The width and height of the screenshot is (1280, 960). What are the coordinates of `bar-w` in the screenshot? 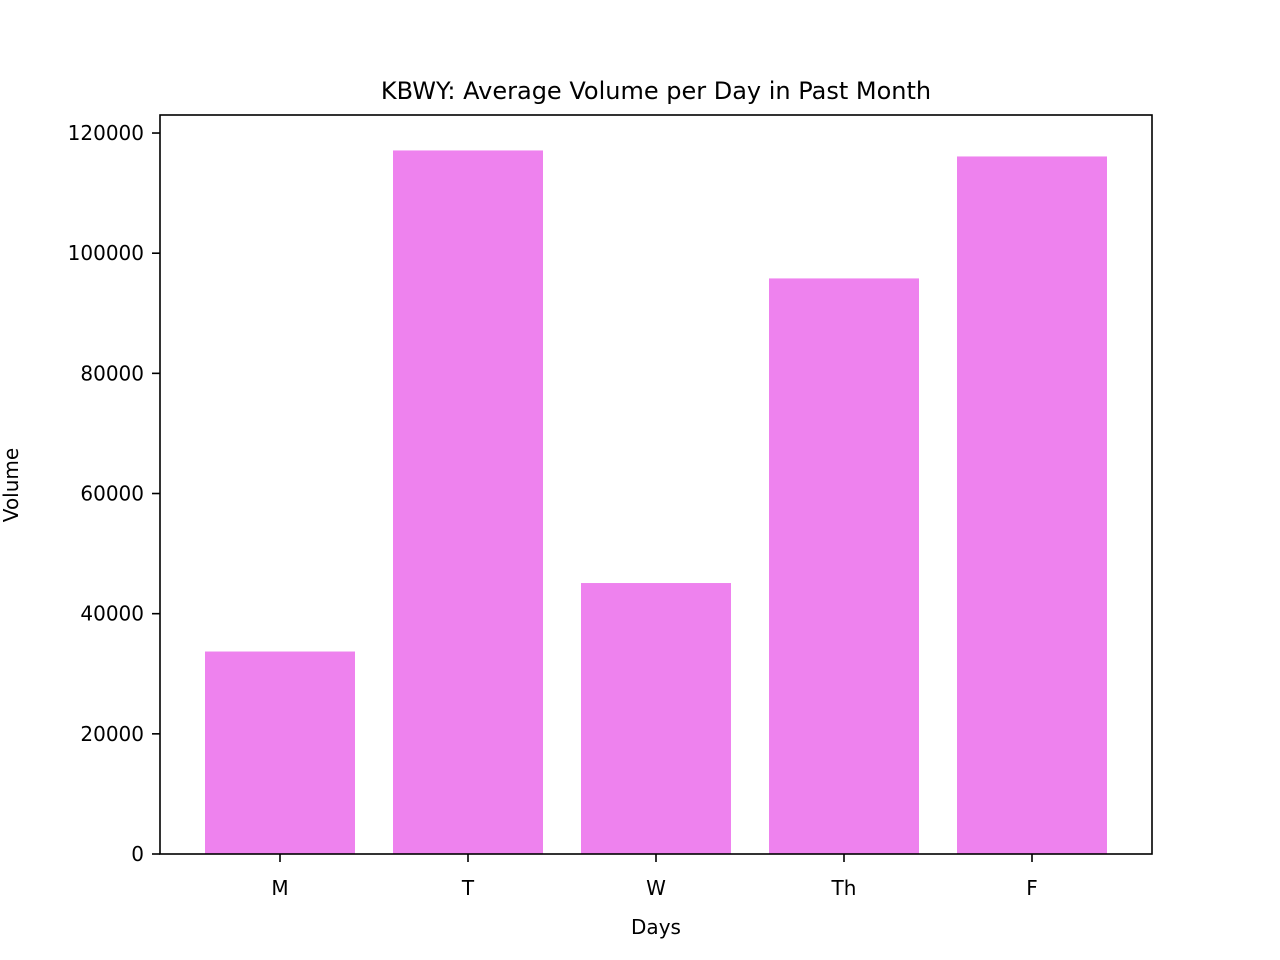 It's located at (656, 718).